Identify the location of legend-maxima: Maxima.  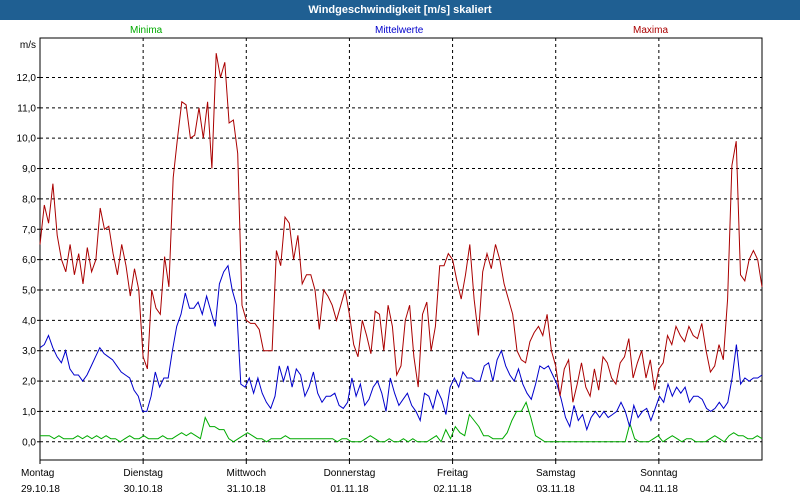
(651, 30).